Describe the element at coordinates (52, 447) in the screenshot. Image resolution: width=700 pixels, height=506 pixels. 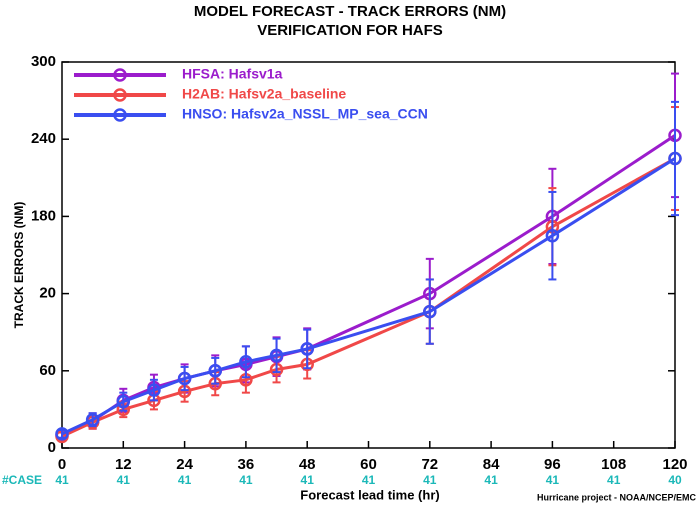
I see `y-tick-label: 0` at that location.